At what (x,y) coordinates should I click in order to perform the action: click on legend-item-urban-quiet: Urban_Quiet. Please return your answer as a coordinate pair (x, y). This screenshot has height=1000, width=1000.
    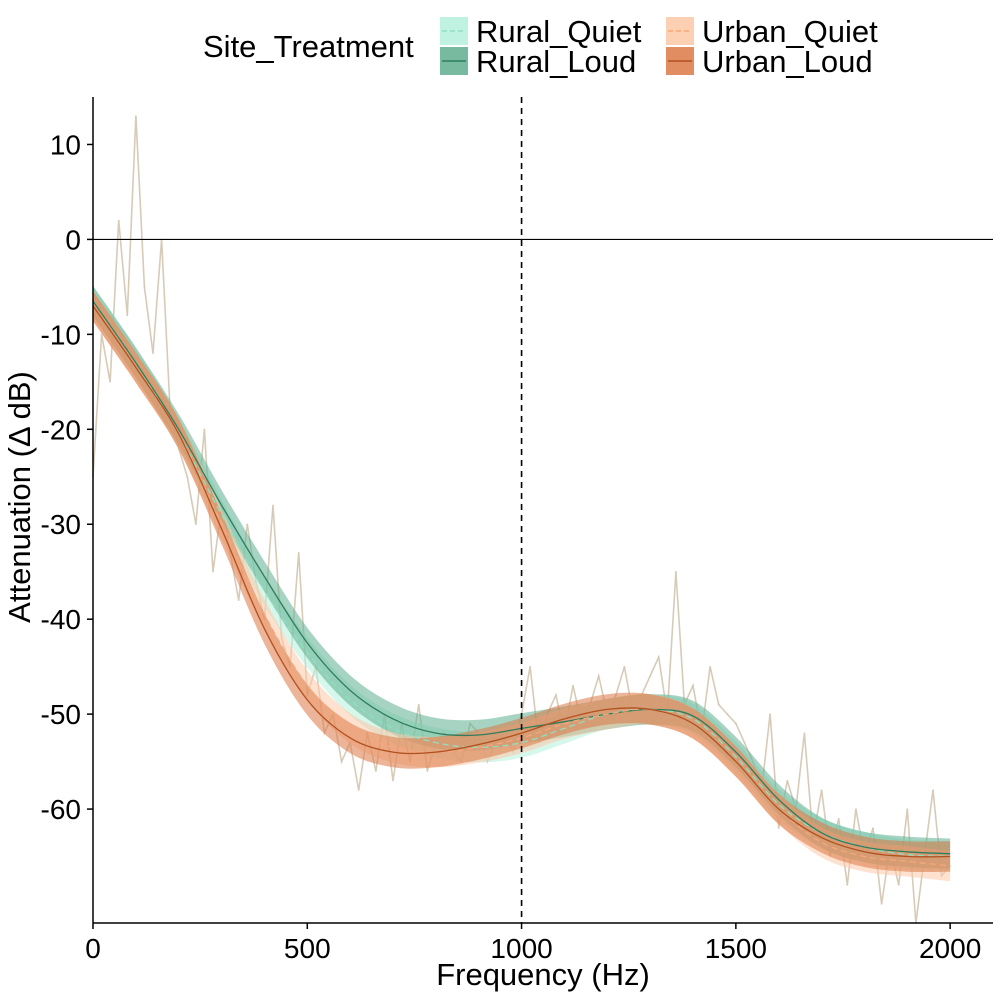
    Looking at the image, I should click on (772, 31).